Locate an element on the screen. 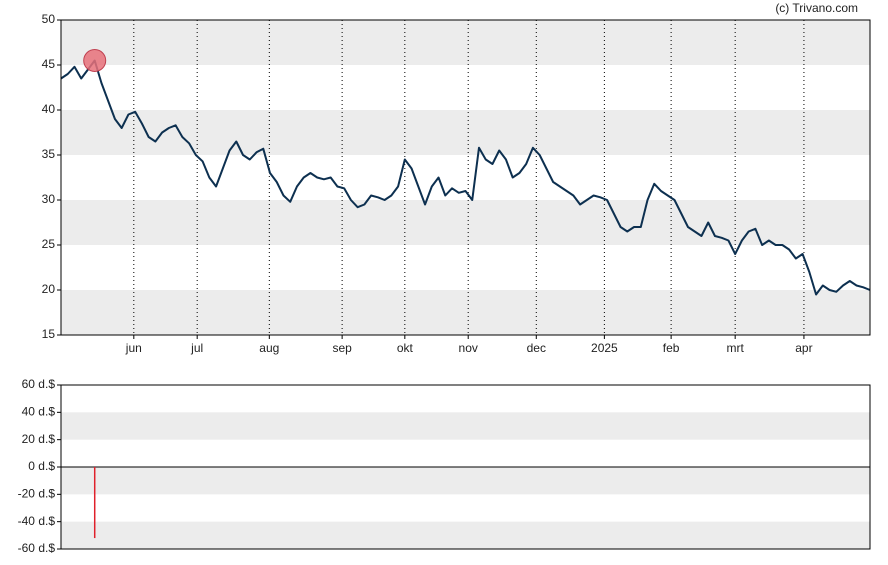  highlight-marker is located at coordinates (95, 60).